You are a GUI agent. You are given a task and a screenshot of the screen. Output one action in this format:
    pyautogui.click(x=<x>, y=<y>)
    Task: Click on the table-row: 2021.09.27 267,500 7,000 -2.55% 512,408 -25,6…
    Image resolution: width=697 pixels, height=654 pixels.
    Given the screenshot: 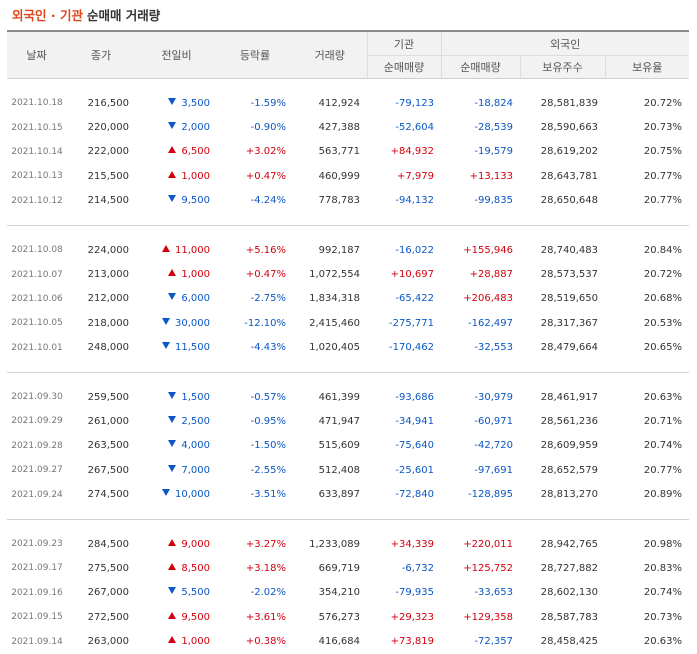 What is the action you would take?
    pyautogui.click(x=348, y=470)
    